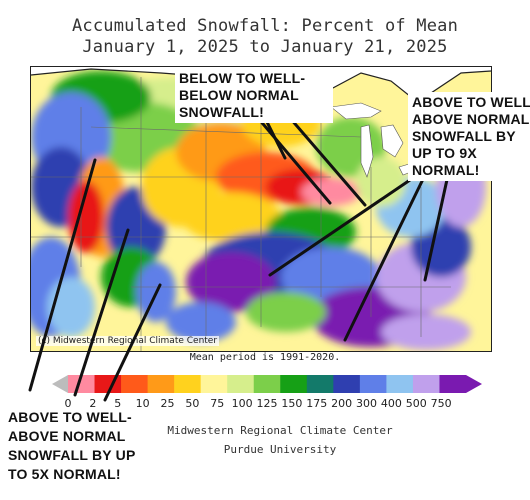  What do you see at coordinates (128, 341) in the screenshot?
I see `map-credit: (c) Midwestern Regional Climate Center` at bounding box center [128, 341].